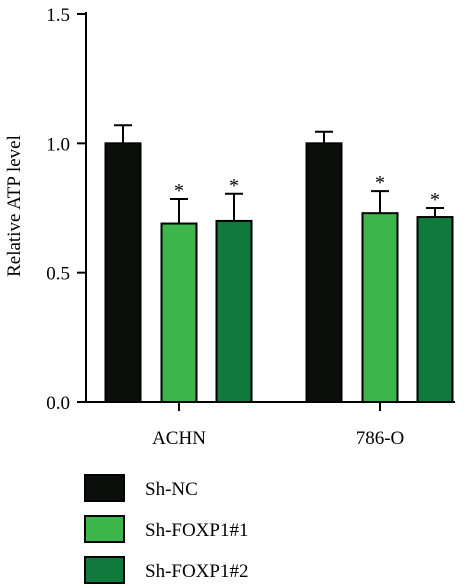 This screenshot has height=588, width=474. Describe the element at coordinates (58, 274) in the screenshot. I see `y-tick-label: 0.5` at that location.